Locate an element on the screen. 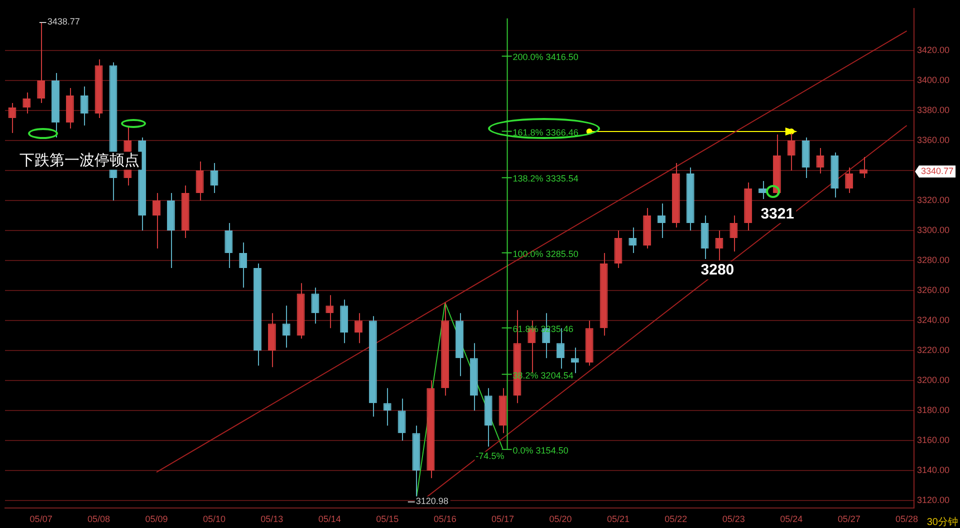  x-tick-label: 05/28 is located at coordinates (907, 519).